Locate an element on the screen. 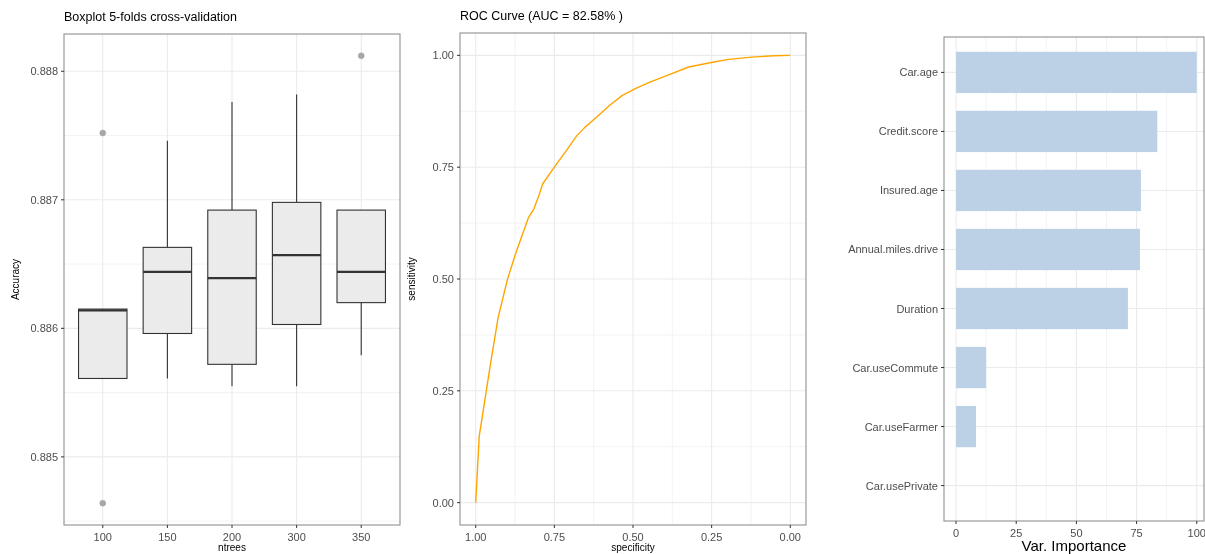 This screenshot has width=1205, height=554. x-tick-label: 50 is located at coordinates (1076, 533).